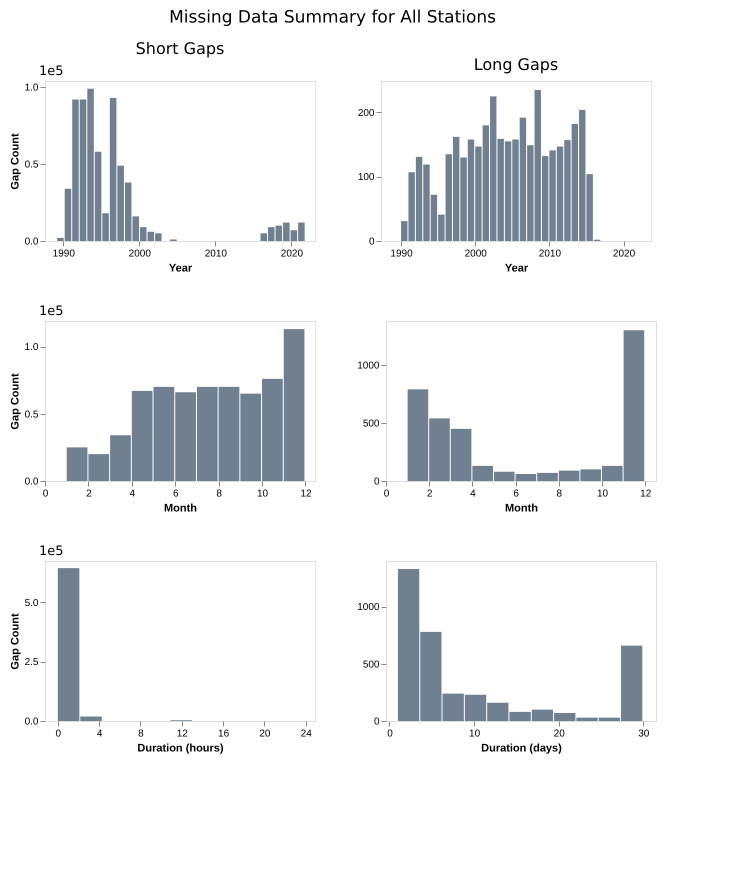 Image resolution: width=756 pixels, height=874 pixels. I want to click on y-tick-label: 2.5, so click(31, 662).